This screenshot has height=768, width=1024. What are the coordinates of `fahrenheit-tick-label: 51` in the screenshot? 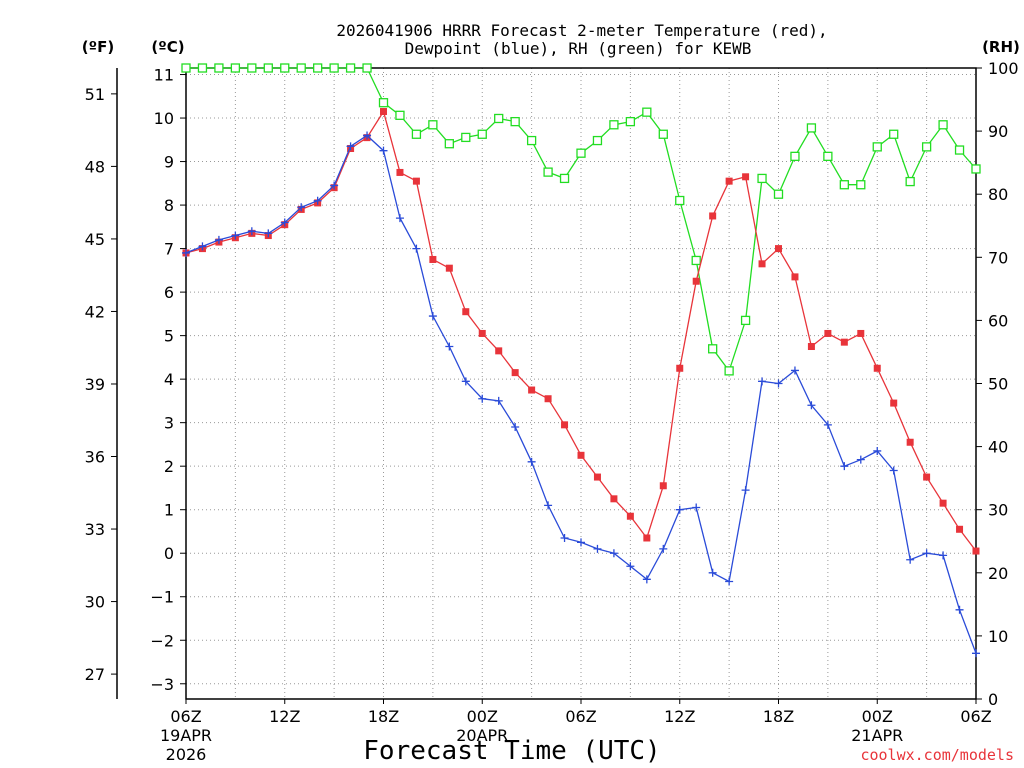 It's located at (95, 94).